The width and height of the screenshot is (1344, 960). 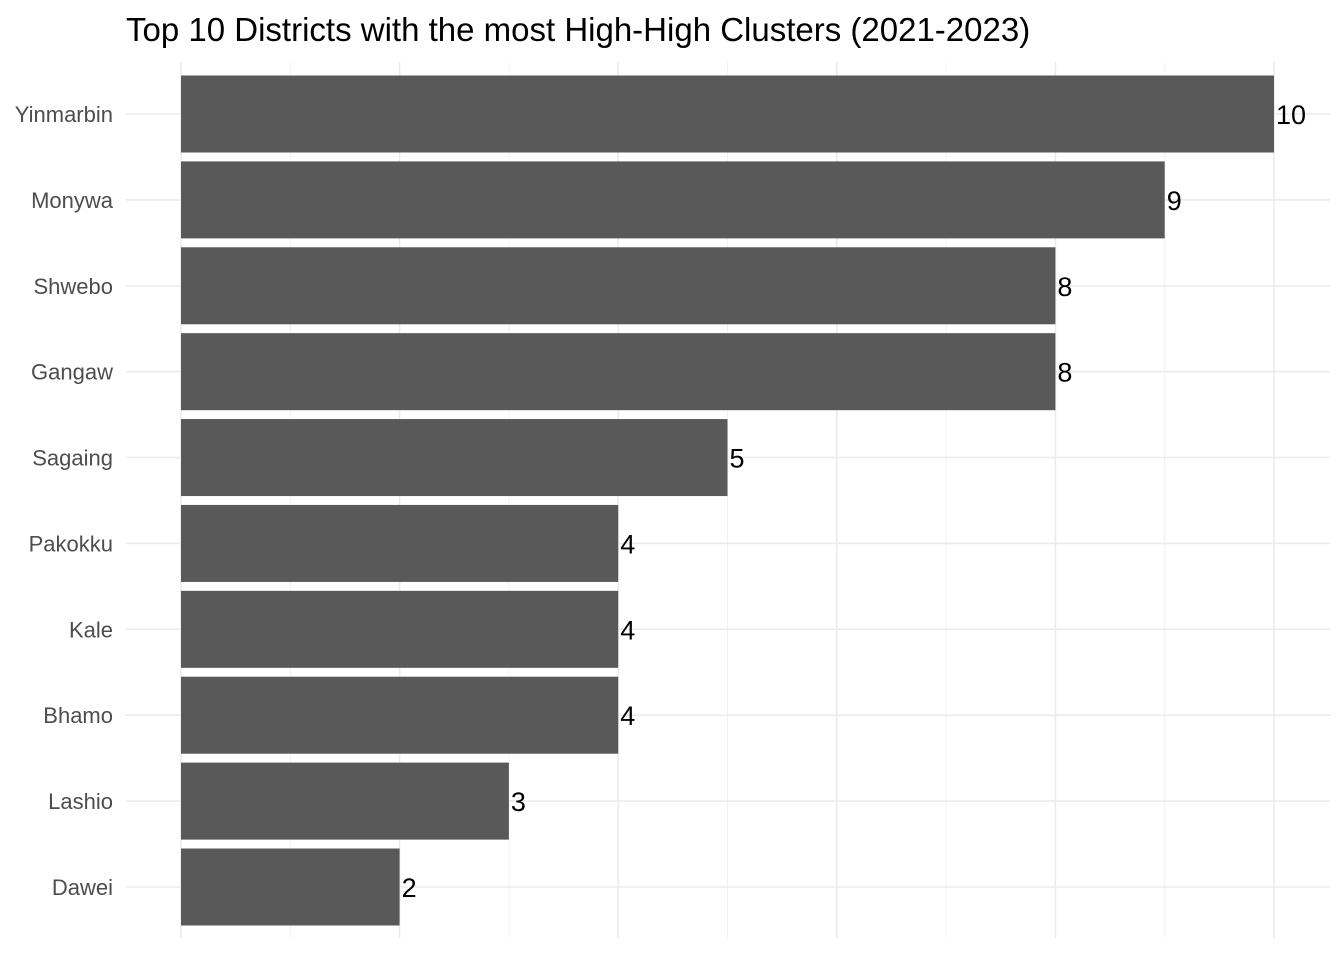 What do you see at coordinates (1291, 115) in the screenshot?
I see `value-label: 10` at bounding box center [1291, 115].